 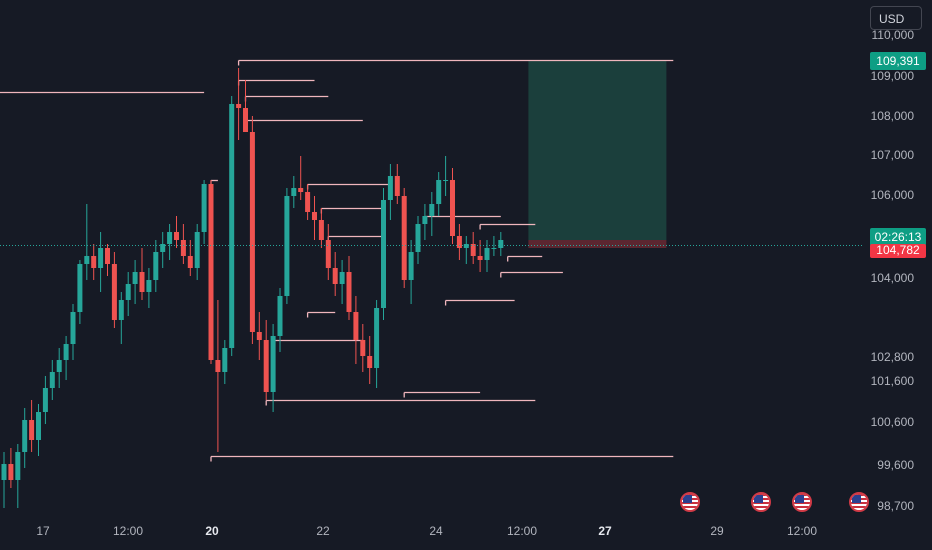 What do you see at coordinates (892, 357) in the screenshot?
I see `price-tick-label: 102,800` at bounding box center [892, 357].